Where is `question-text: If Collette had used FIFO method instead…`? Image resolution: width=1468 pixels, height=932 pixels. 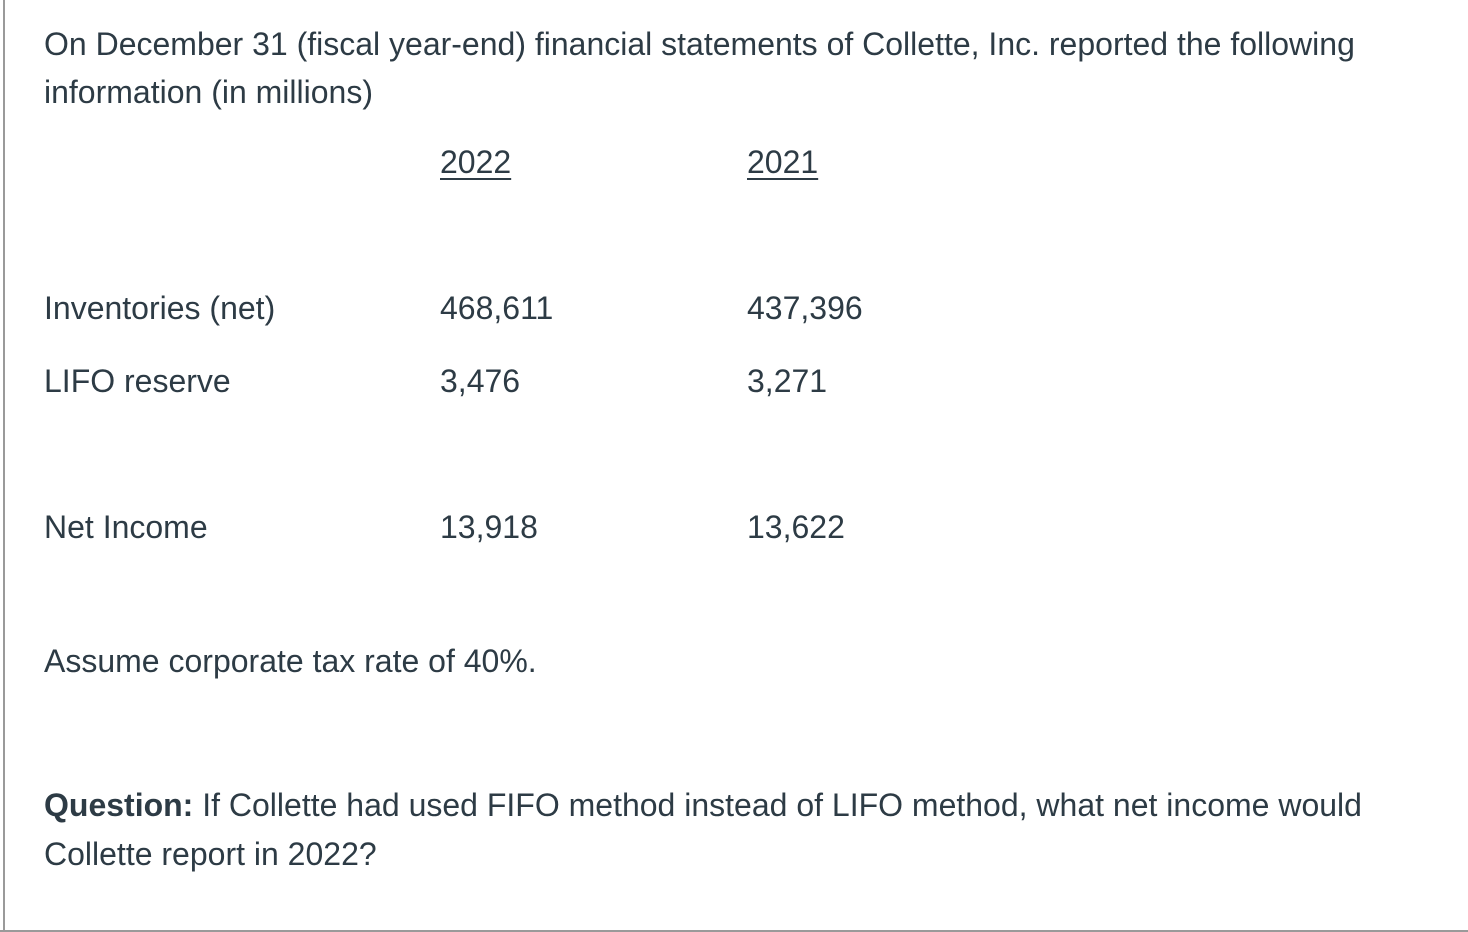
question-text: If Collette had used FIFO method instead… is located at coordinates (703, 829).